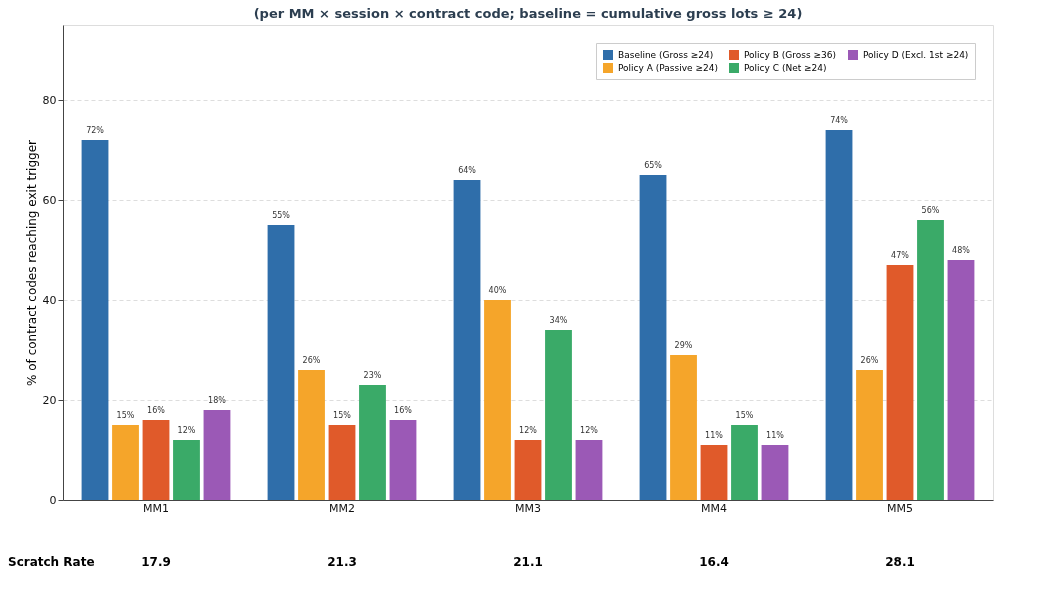 Image resolution: width=1040 pixels, height=592 pixels. Describe the element at coordinates (217, 400) in the screenshot. I see `data-label: 18%` at that location.